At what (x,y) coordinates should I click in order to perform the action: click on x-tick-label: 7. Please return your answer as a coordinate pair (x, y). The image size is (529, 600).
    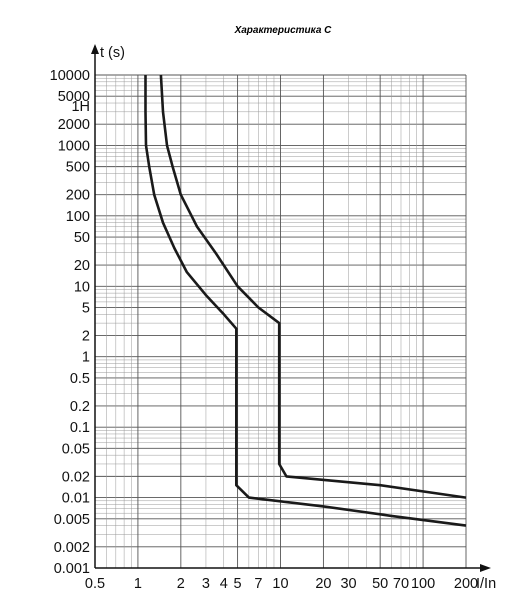
    Looking at the image, I should click on (258, 584).